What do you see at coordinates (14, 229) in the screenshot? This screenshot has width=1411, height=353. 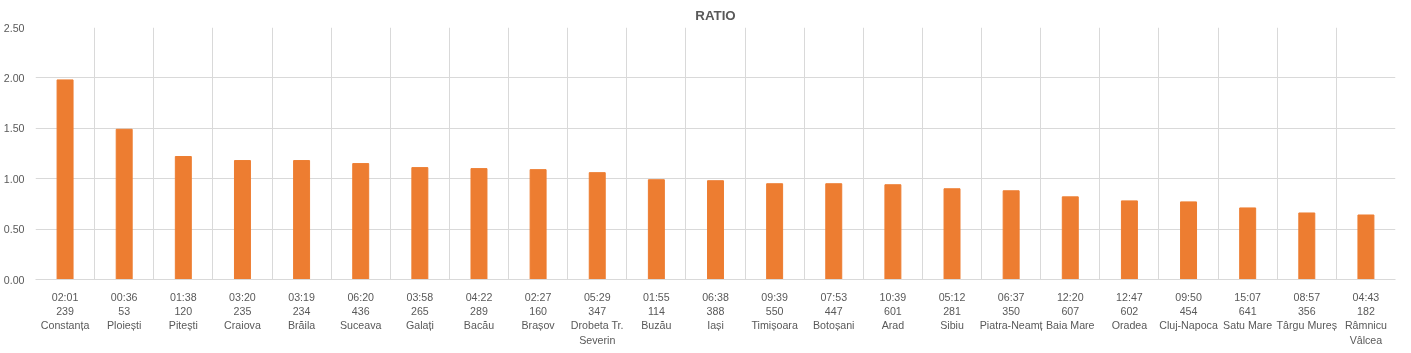 I see `y-tick-label: 0.50` at bounding box center [14, 229].